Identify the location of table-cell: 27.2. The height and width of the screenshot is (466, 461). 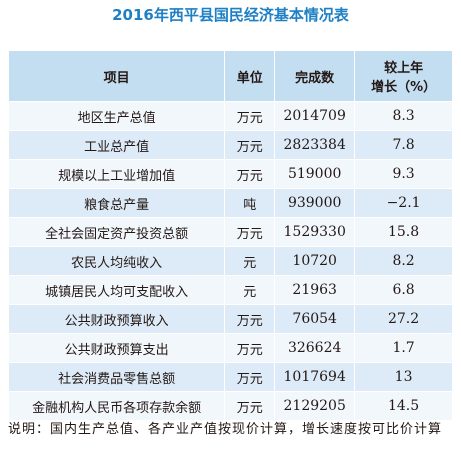
(403, 319).